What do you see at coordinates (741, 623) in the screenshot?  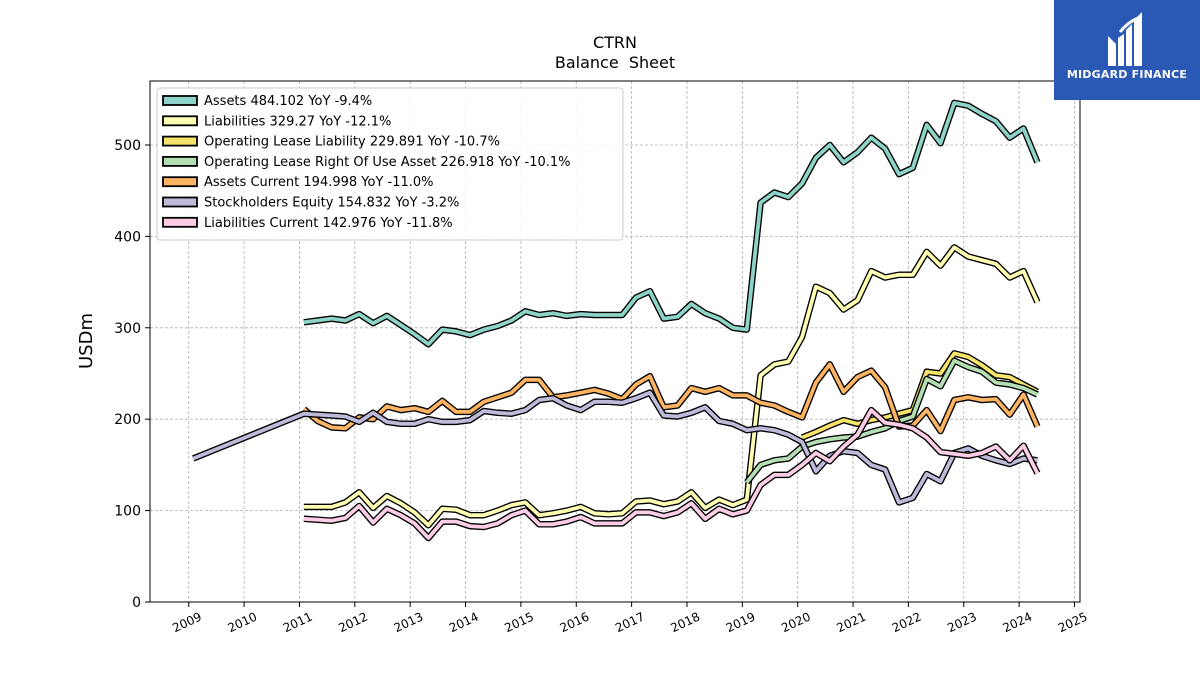 I see `x-tick-label: 2019` at bounding box center [741, 623].